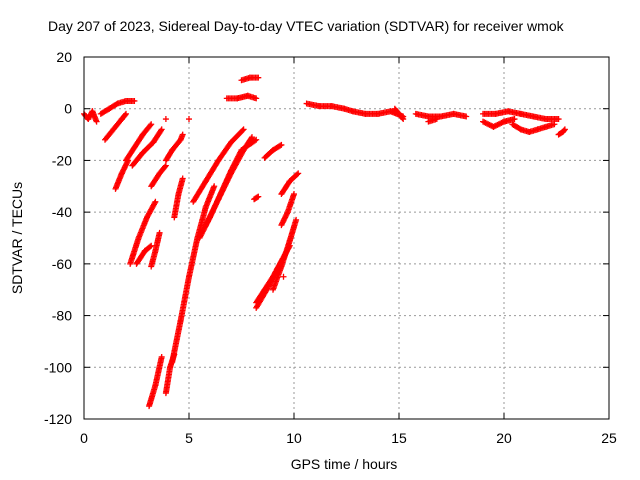 The image size is (640, 480). I want to click on x-tick-label: 5, so click(189, 438).